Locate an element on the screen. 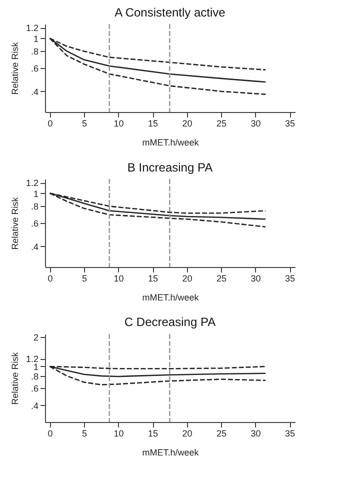 The width and height of the screenshot is (340, 500). chart-title: C Decreasing PA is located at coordinates (170, 322).